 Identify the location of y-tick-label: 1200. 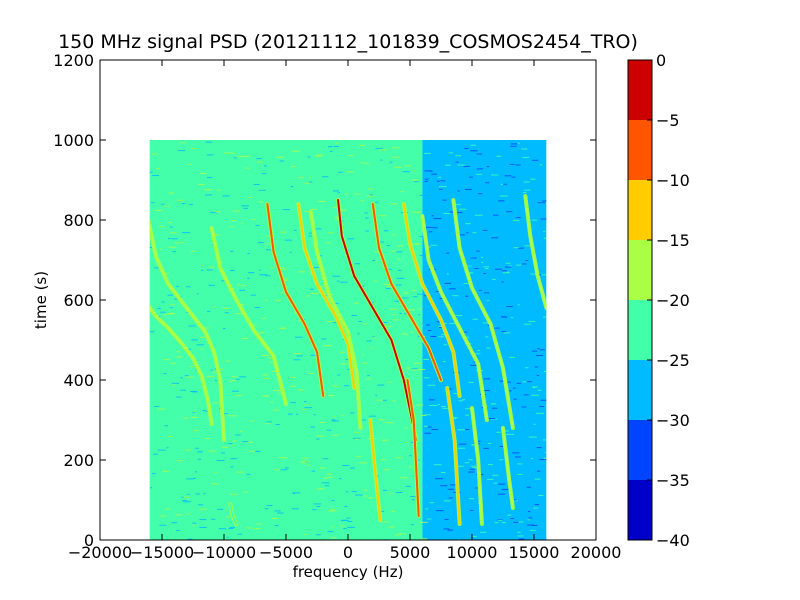
(73, 60).